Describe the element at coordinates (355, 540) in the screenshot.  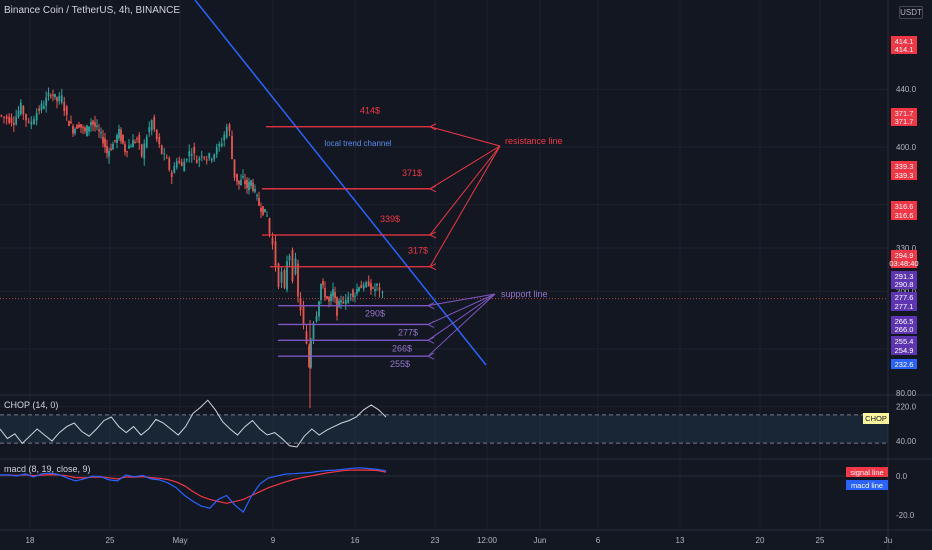
I see `time-tick-label: 16` at that location.